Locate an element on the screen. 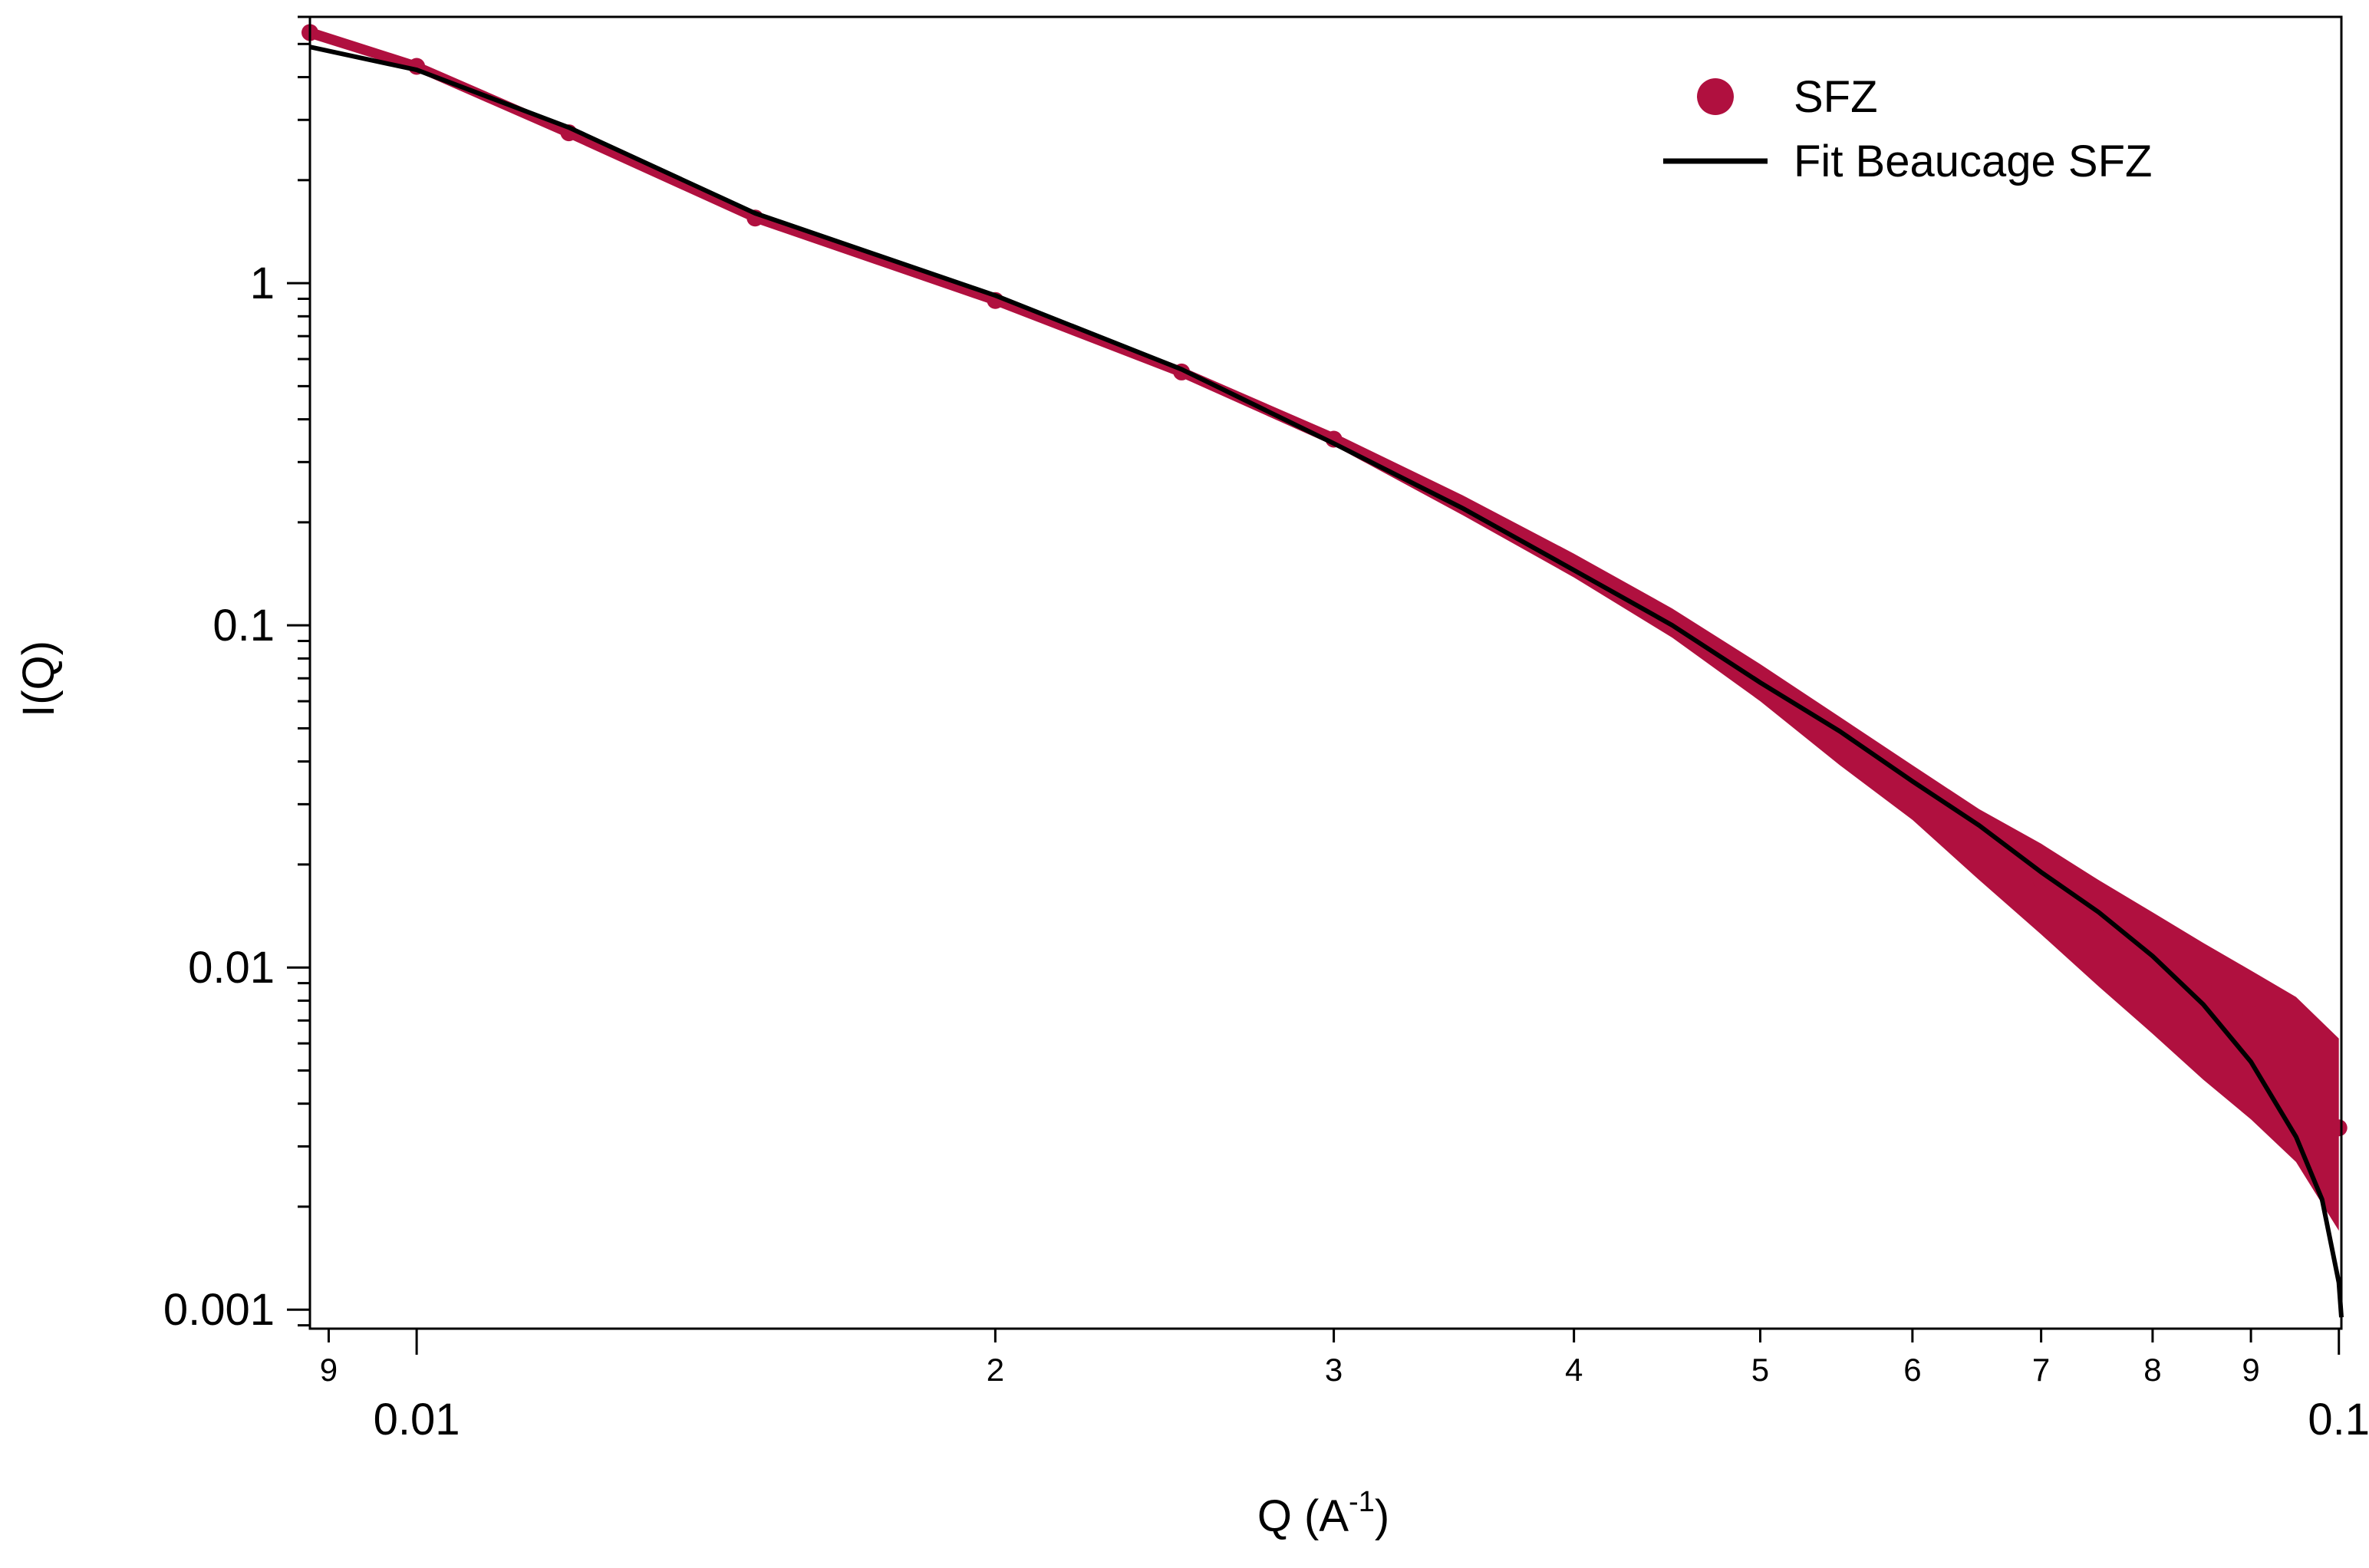  x-minor-tick-label: 6 is located at coordinates (1912, 1370).